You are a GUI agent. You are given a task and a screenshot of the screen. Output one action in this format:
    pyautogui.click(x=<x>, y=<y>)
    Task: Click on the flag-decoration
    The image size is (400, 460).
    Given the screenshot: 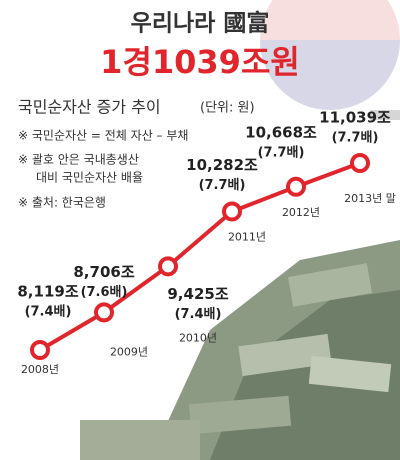 What is the action you would take?
    pyautogui.click(x=330, y=60)
    